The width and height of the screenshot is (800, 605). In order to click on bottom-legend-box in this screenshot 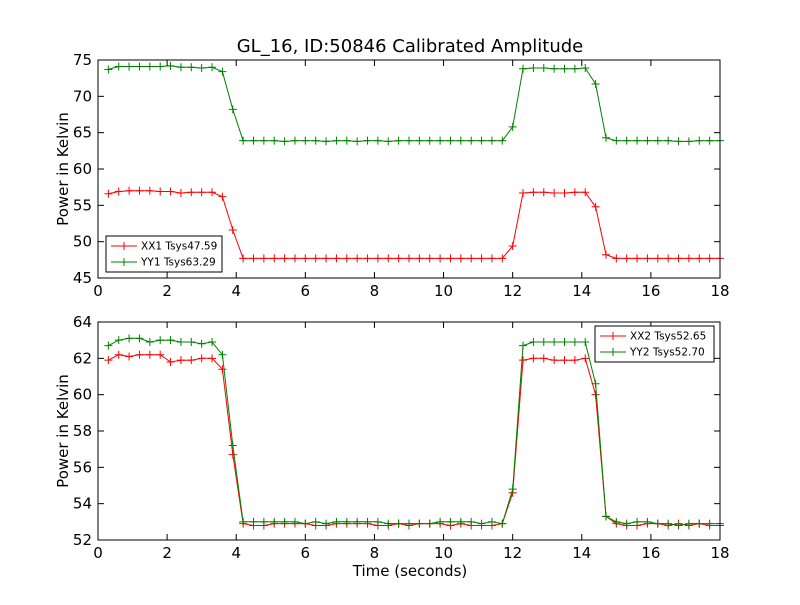, I will do `click(654, 344)`.